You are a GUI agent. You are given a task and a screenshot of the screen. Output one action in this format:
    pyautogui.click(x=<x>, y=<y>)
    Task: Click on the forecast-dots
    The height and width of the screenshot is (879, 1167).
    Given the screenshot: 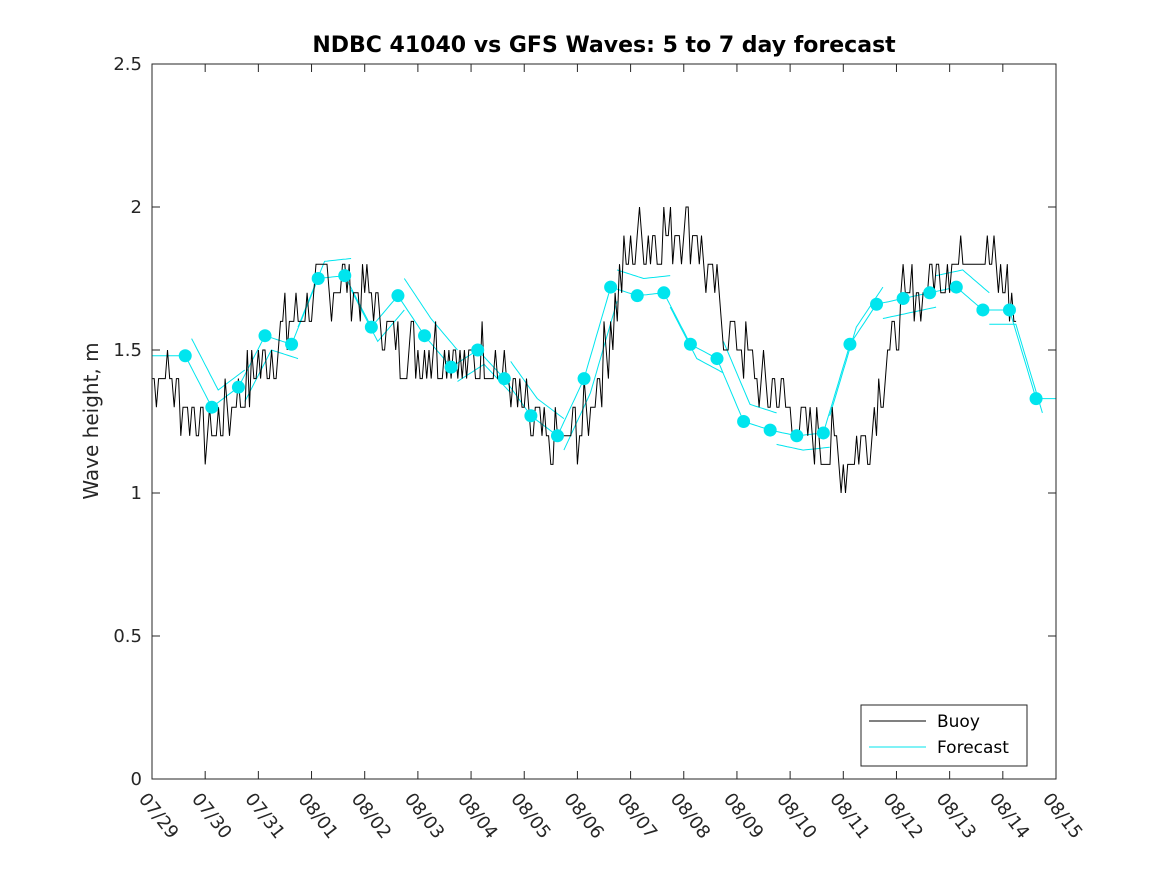 What is the action you would take?
    pyautogui.click(x=610, y=356)
    